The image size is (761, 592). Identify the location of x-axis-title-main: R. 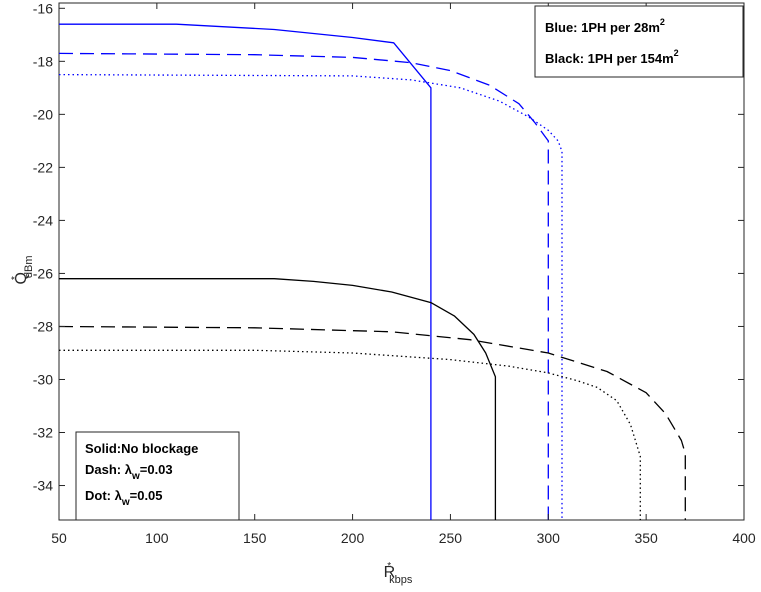
(390, 572).